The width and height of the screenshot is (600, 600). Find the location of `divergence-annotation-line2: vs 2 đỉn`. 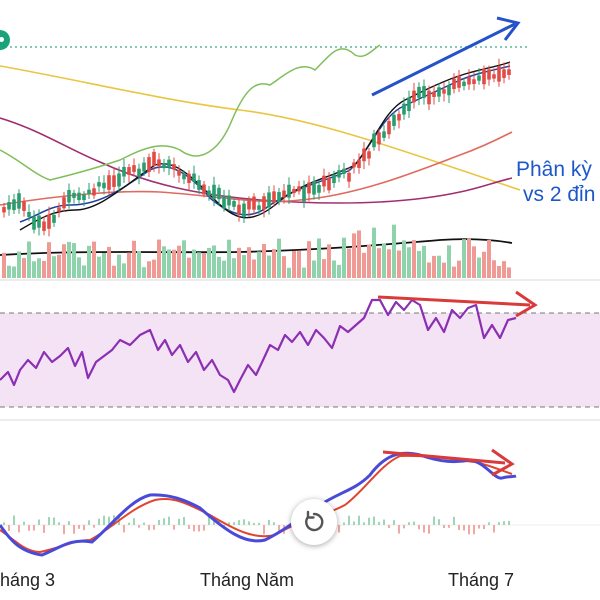

divergence-annotation-line2: vs 2 đỉn is located at coordinates (559, 194).